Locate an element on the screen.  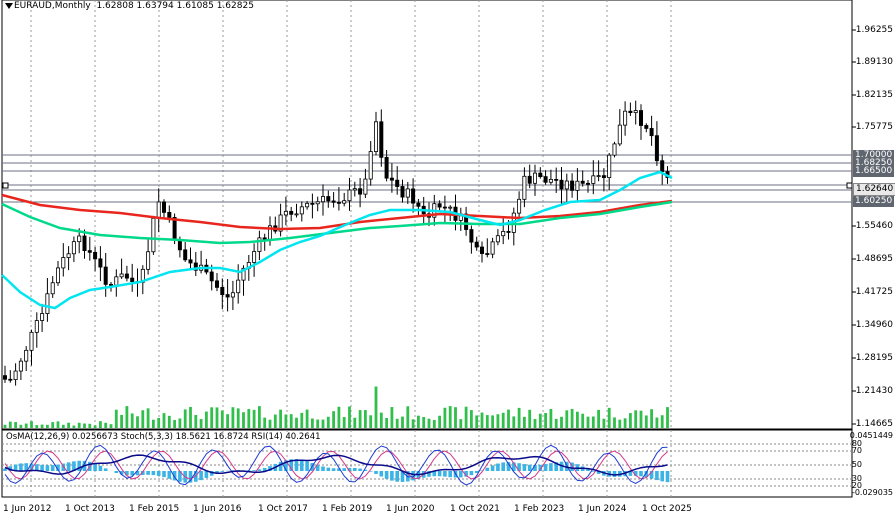
stoch-main-line is located at coordinates (336, 465).